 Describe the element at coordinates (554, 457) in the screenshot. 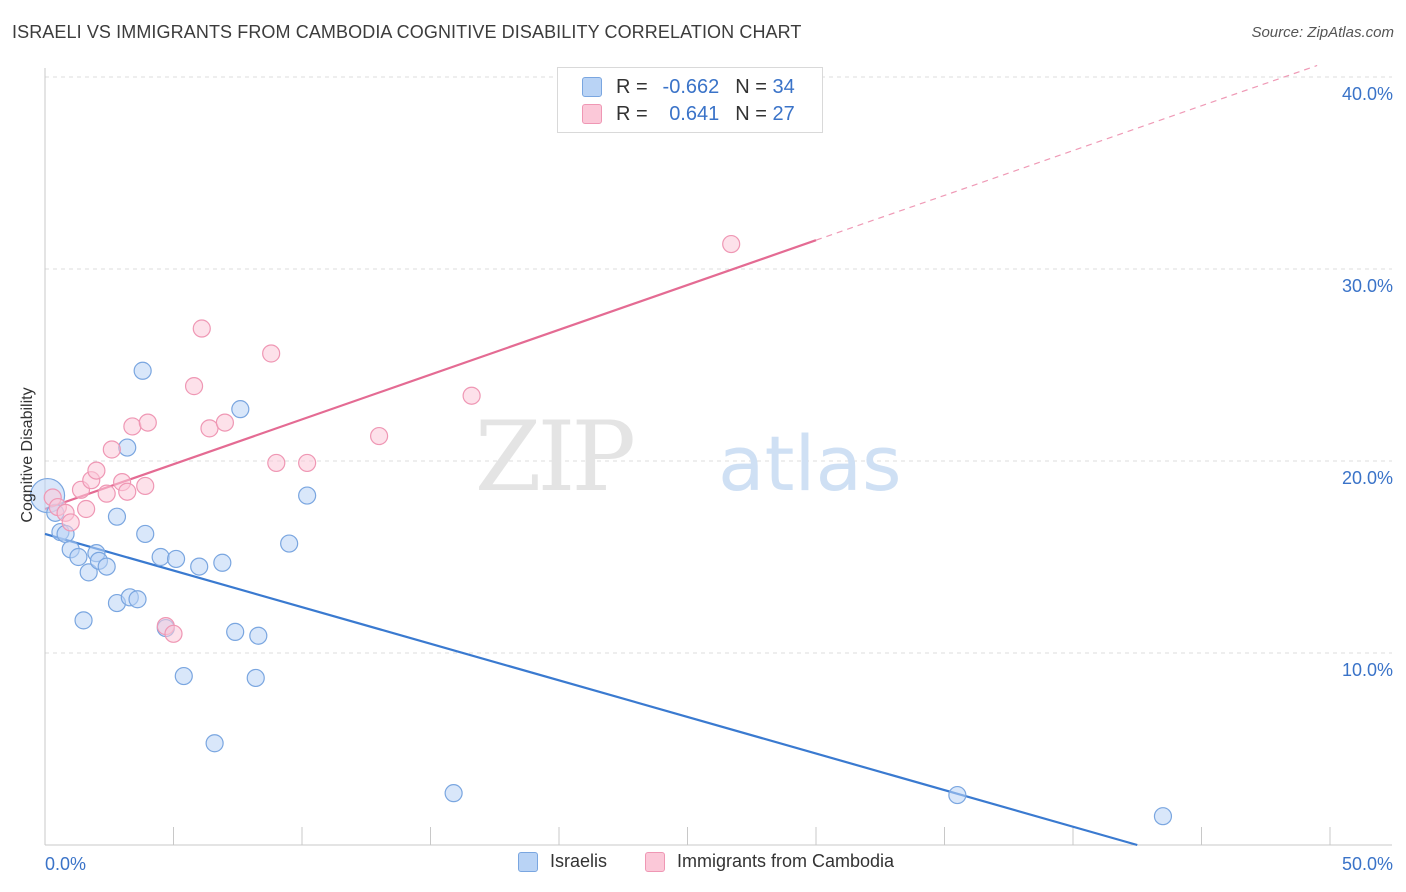

I see `watermark-zip: ZIP` at that location.